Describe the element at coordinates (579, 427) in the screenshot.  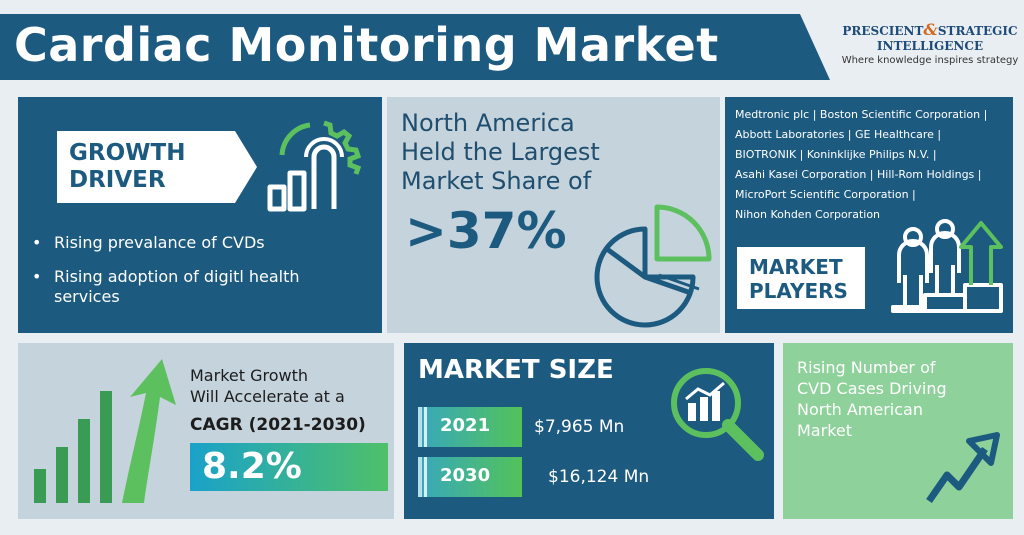
I see `market-size-value-2021: $7,965 Mn` at that location.